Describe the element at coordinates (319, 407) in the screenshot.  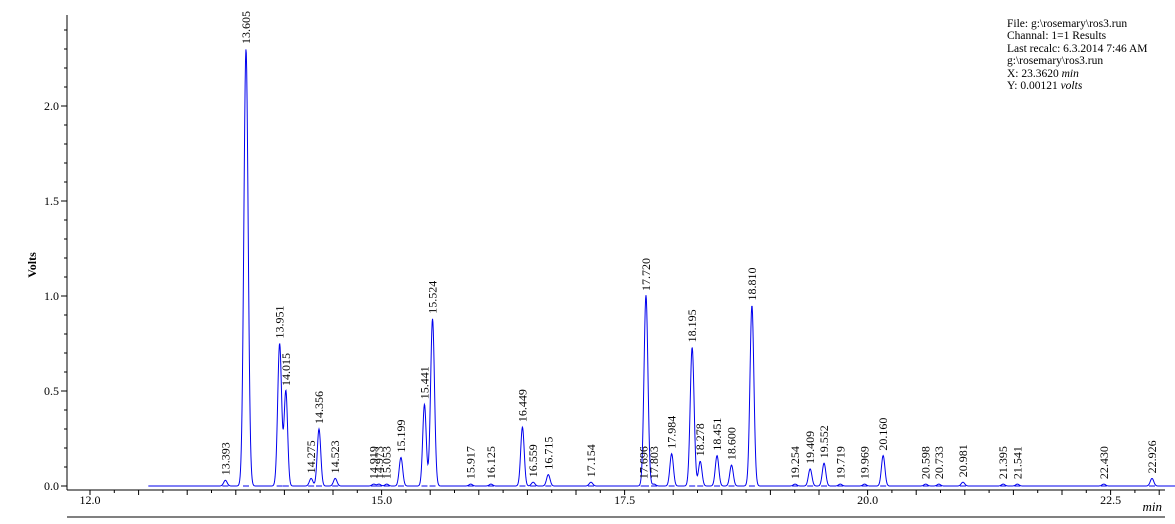
I see `peak-rt-label: 14.356` at that location.